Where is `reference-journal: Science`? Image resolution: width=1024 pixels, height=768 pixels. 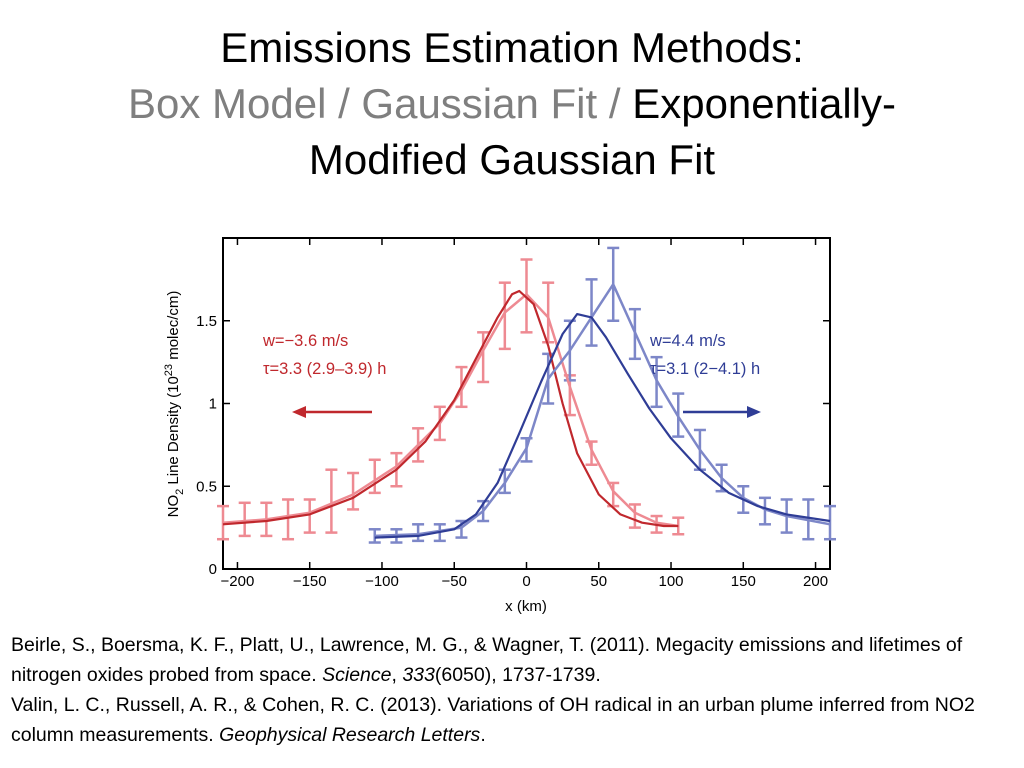
reference-journal: Science is located at coordinates (357, 675).